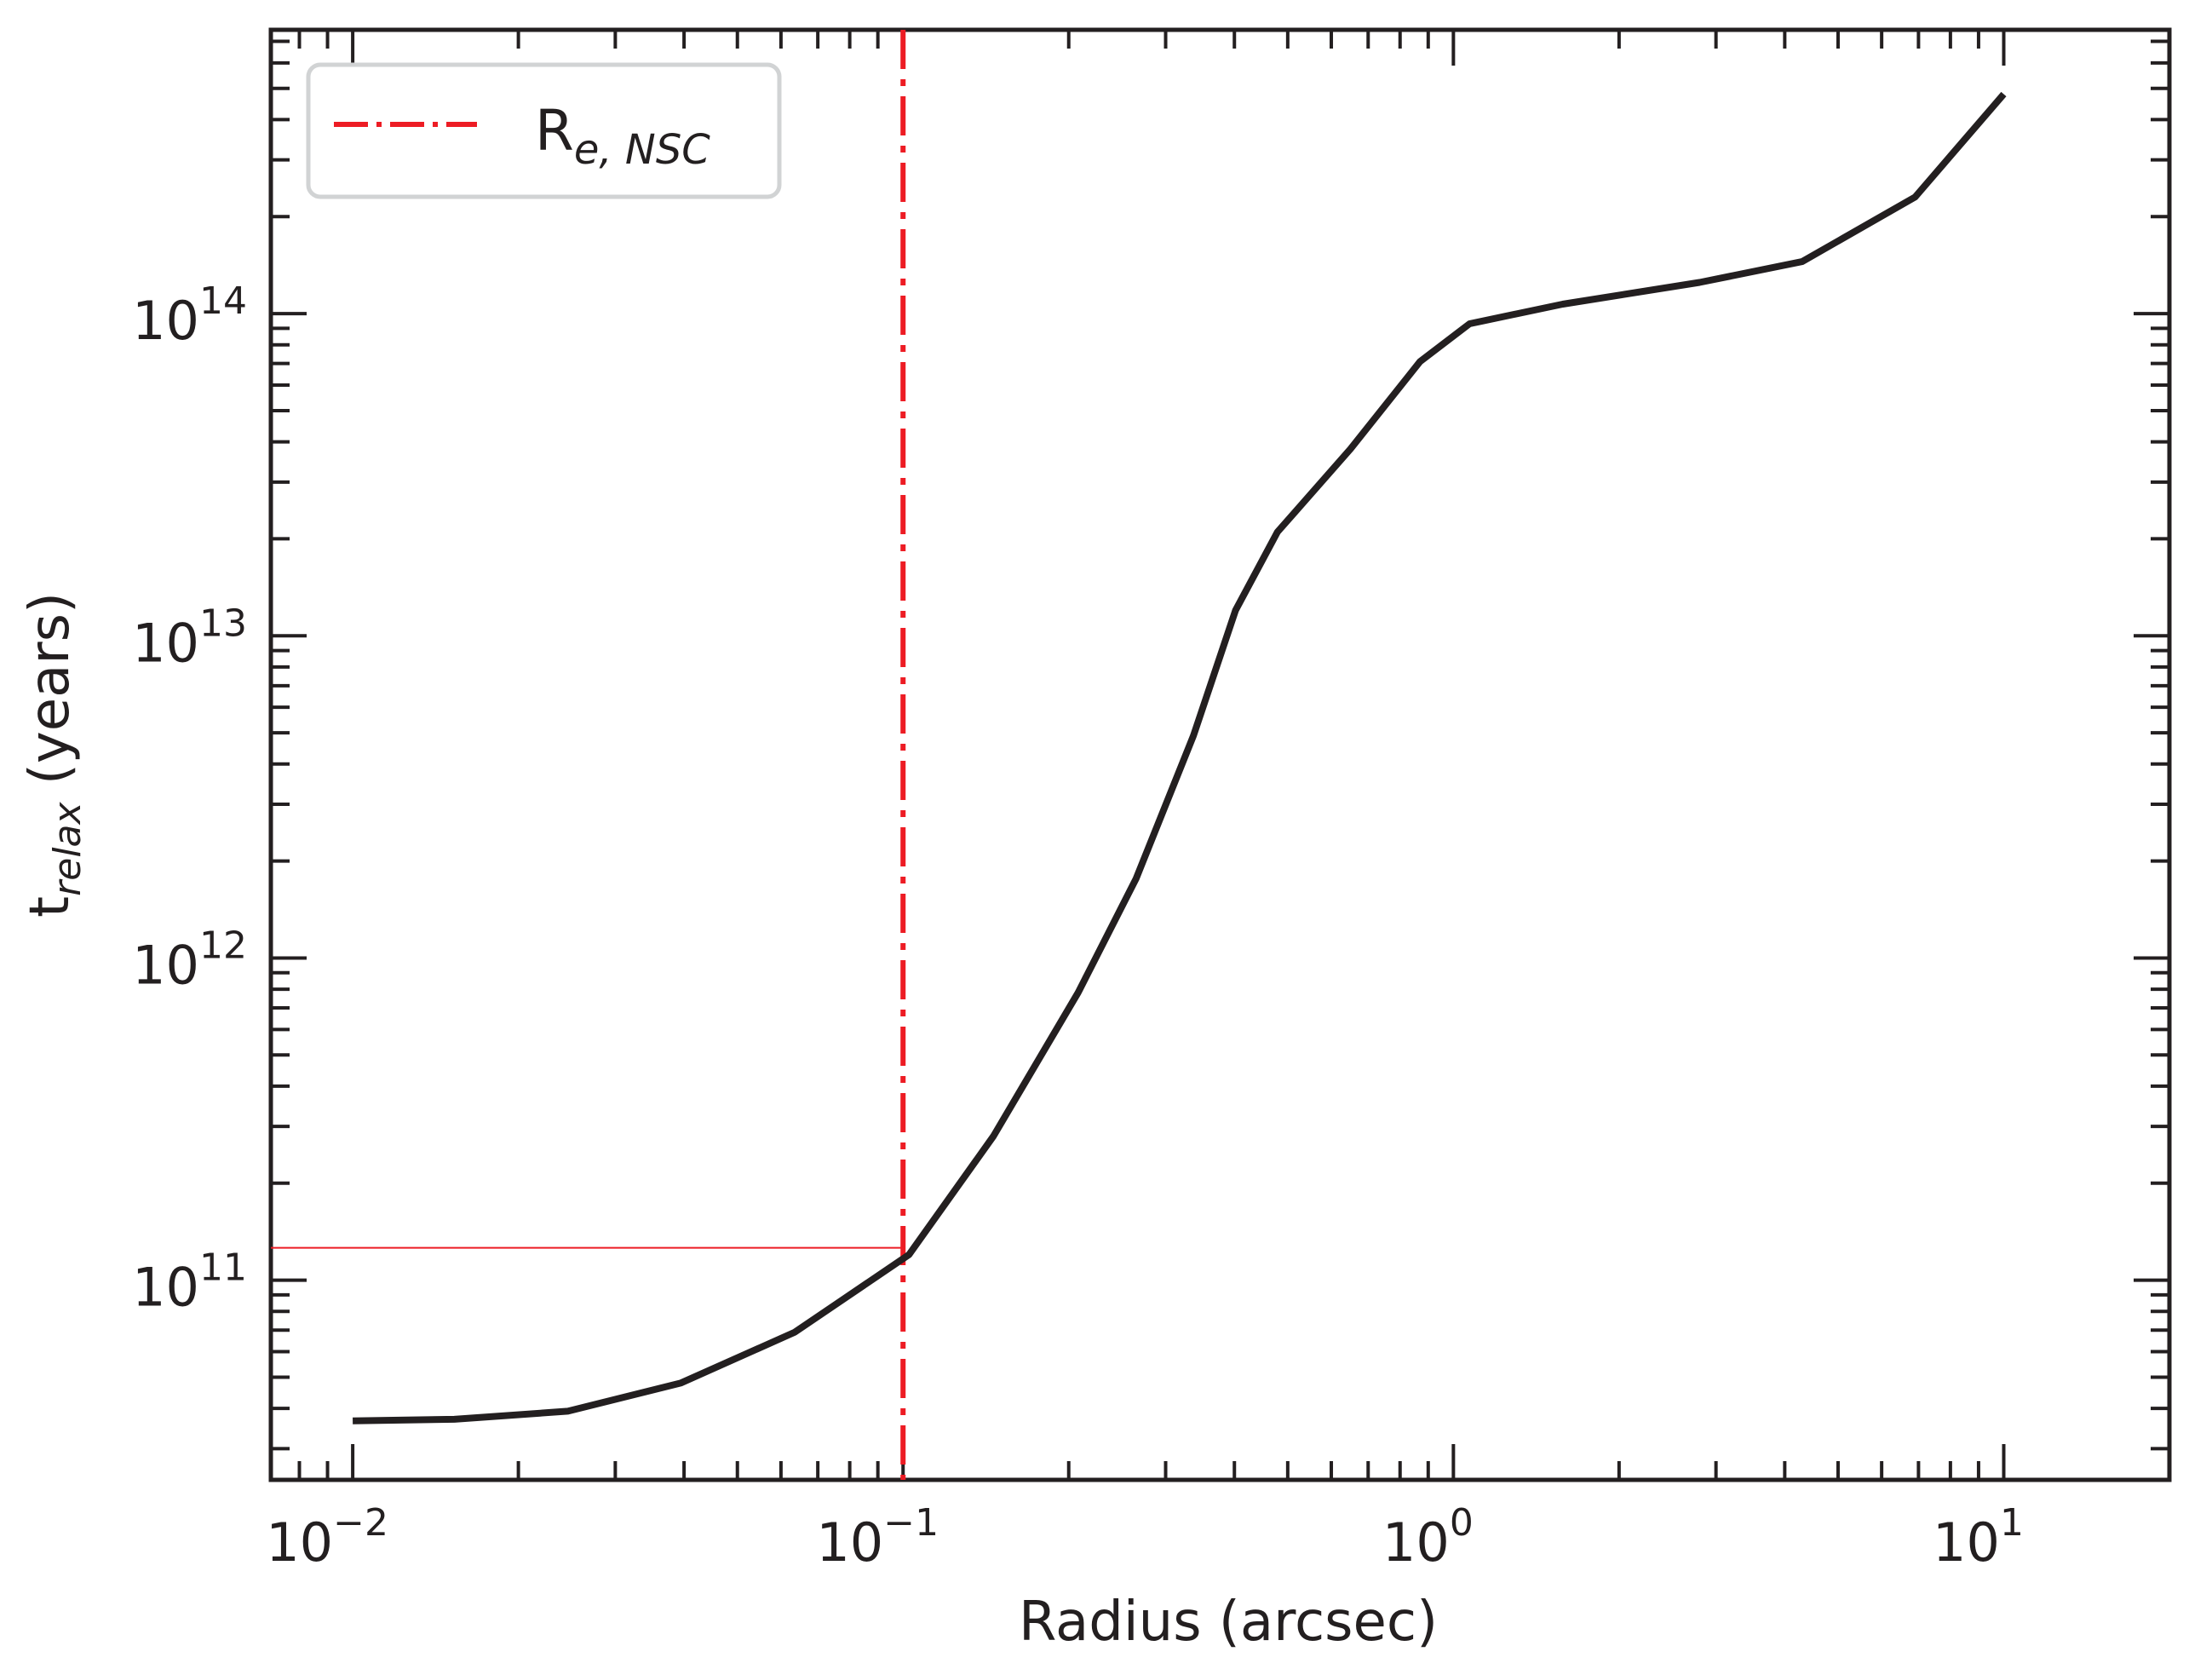  Describe the element at coordinates (1978, 1537) in the screenshot. I see `x-tick-label: 10¹` at that location.